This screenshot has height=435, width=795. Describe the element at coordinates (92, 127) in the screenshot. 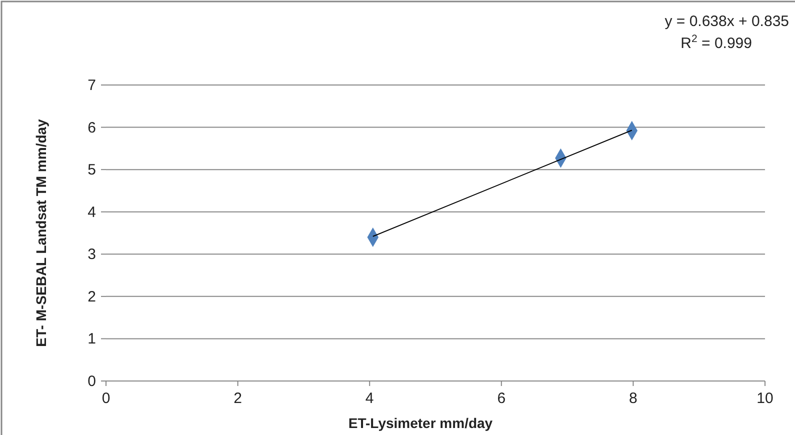

I see `y-tick-label: 6` at that location.